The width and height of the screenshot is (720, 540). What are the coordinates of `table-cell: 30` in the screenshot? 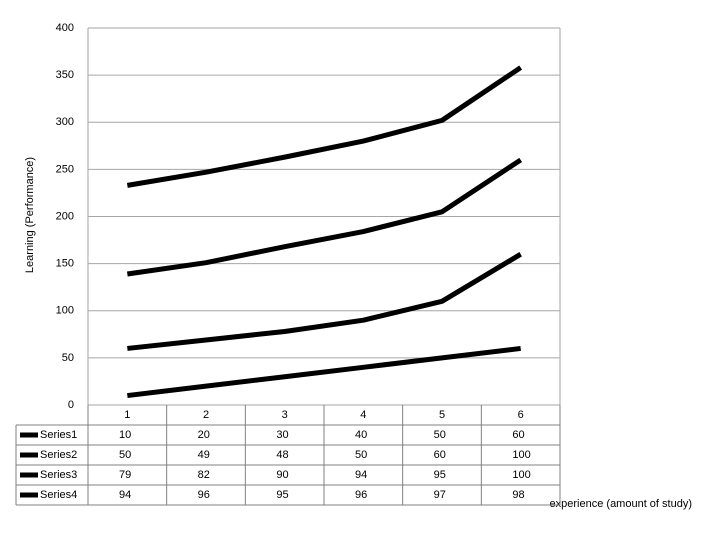 It's located at (282, 435).